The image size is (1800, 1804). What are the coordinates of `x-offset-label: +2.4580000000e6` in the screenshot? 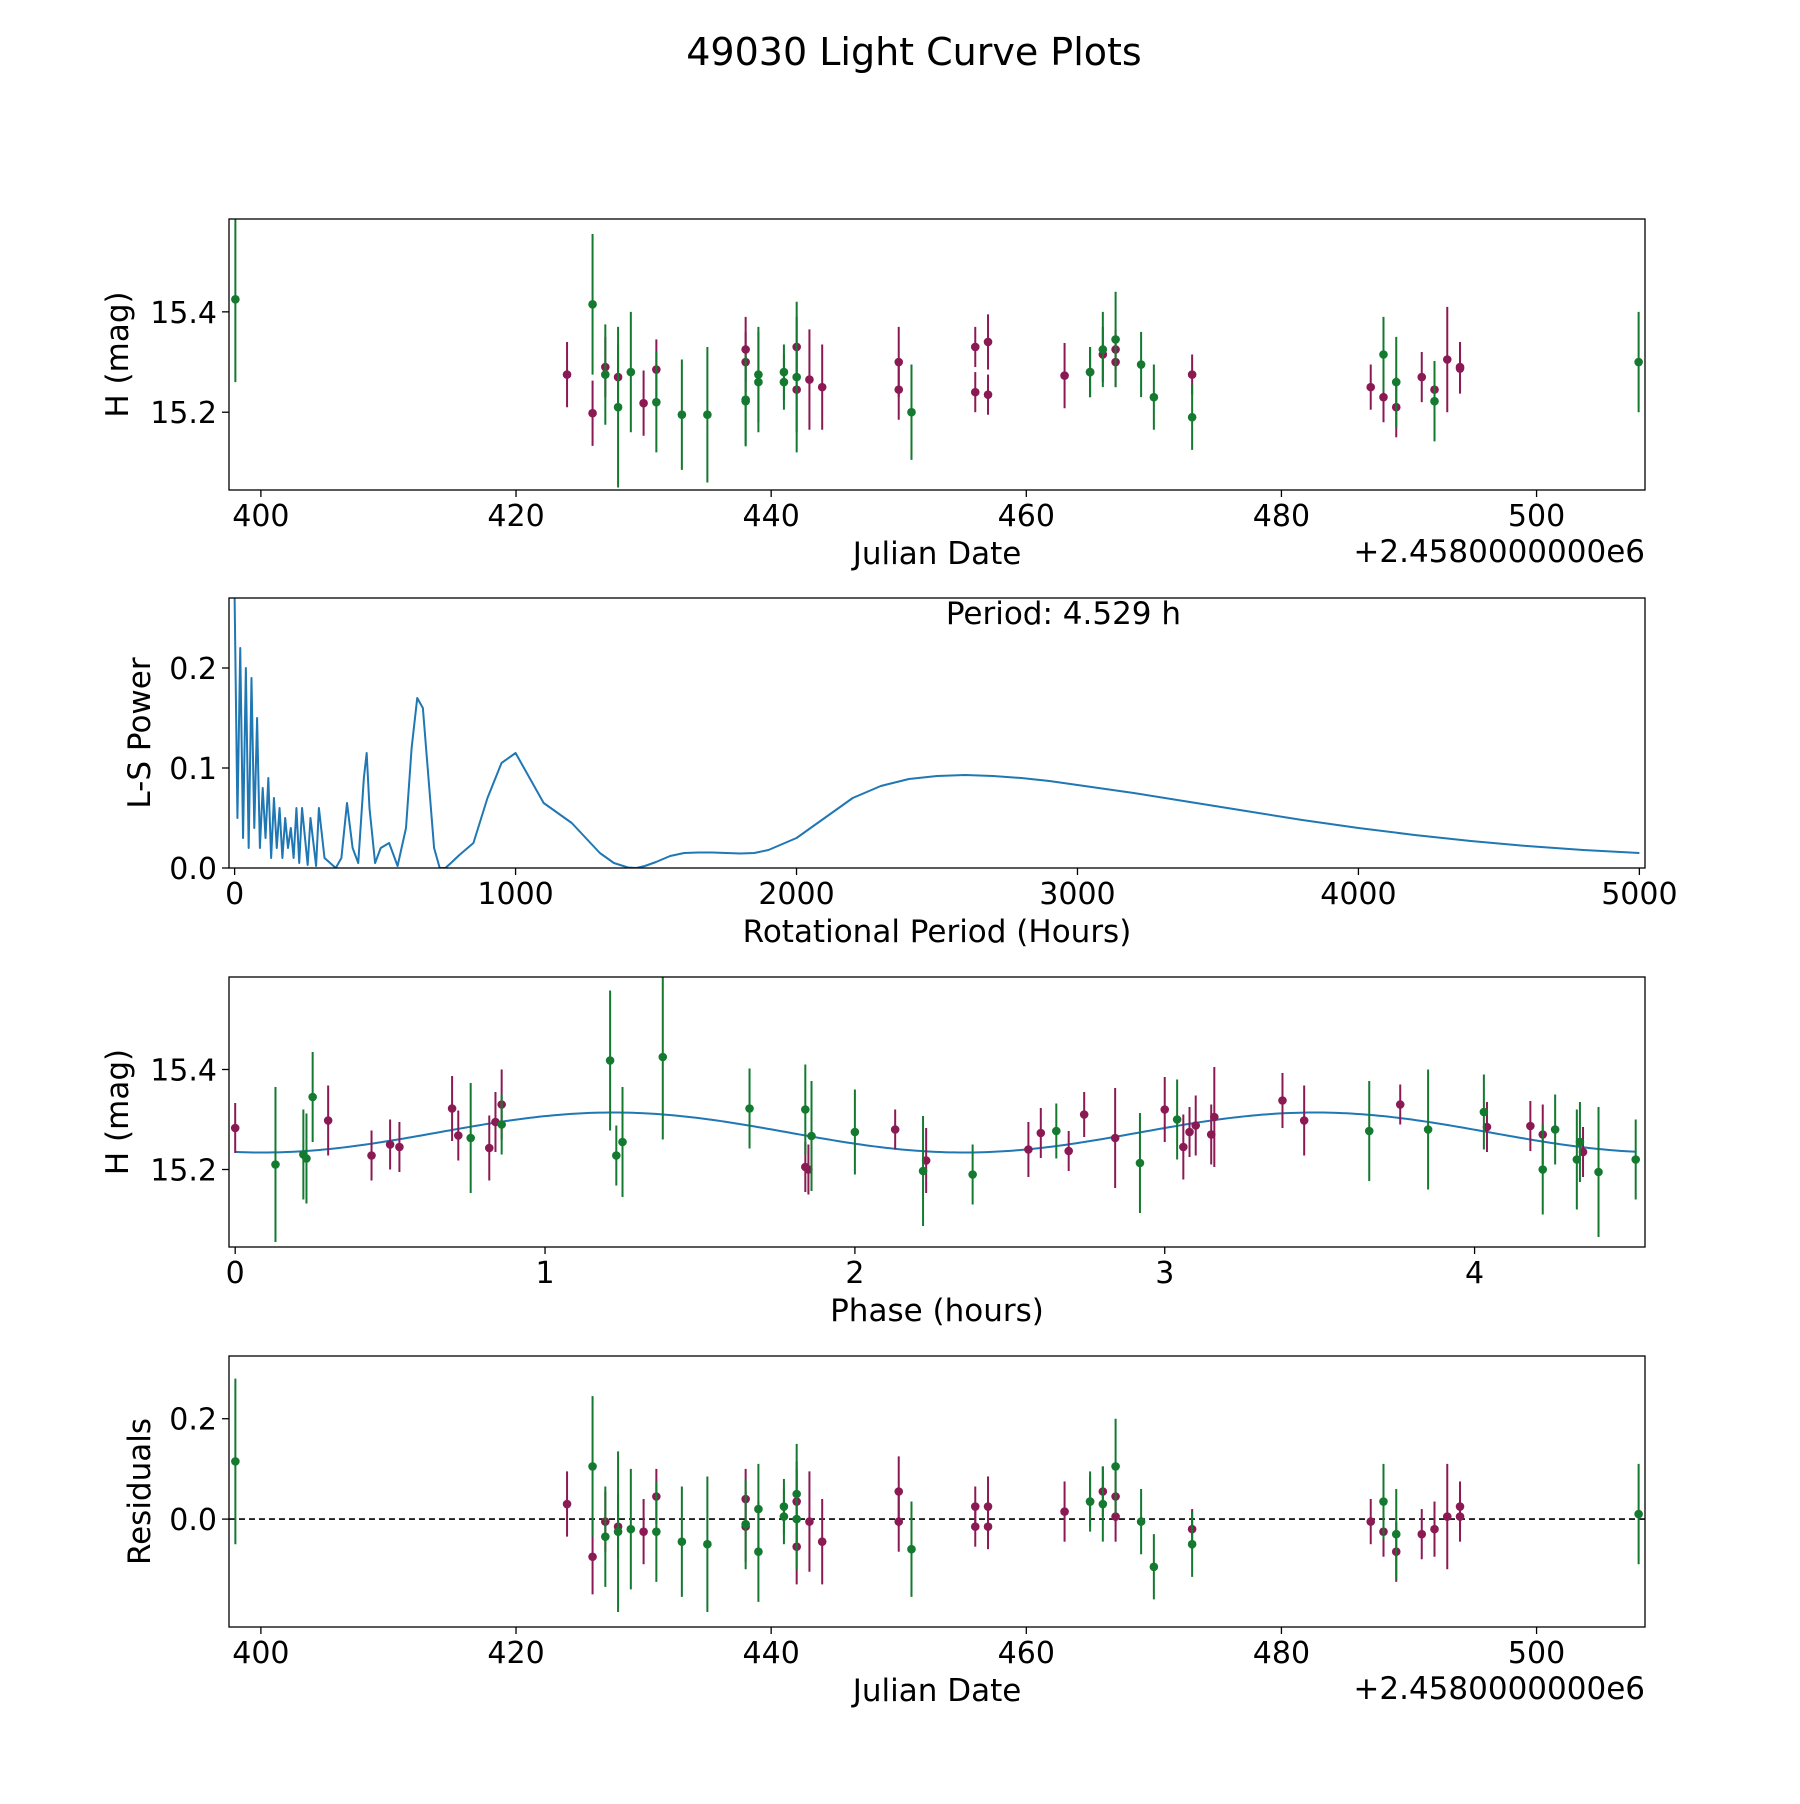 It's located at (1499, 552).